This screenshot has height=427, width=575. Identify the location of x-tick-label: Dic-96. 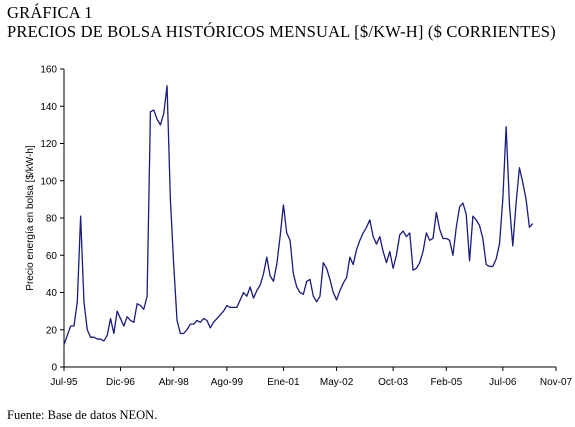
(120, 382).